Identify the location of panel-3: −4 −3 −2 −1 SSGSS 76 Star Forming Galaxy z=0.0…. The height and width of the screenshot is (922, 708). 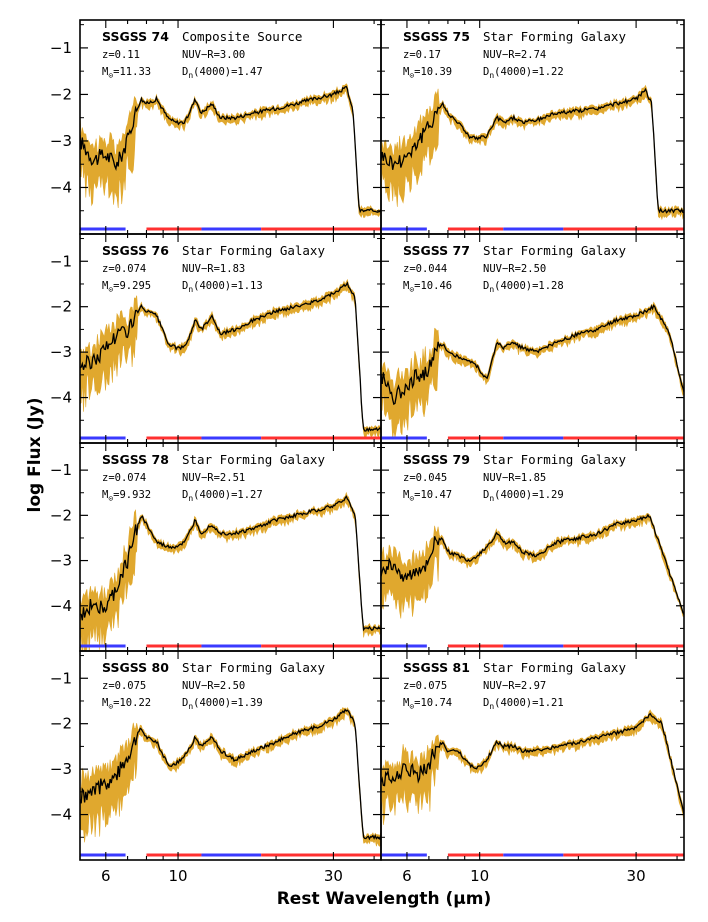
(216, 338).